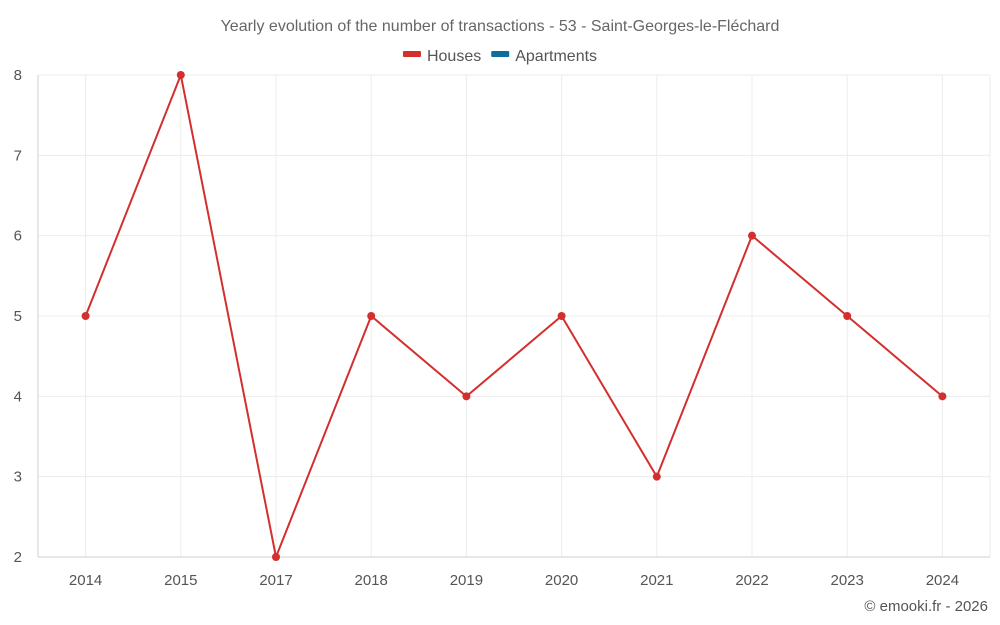 The image size is (1000, 625). I want to click on x-tick-label: 2014, so click(85, 580).